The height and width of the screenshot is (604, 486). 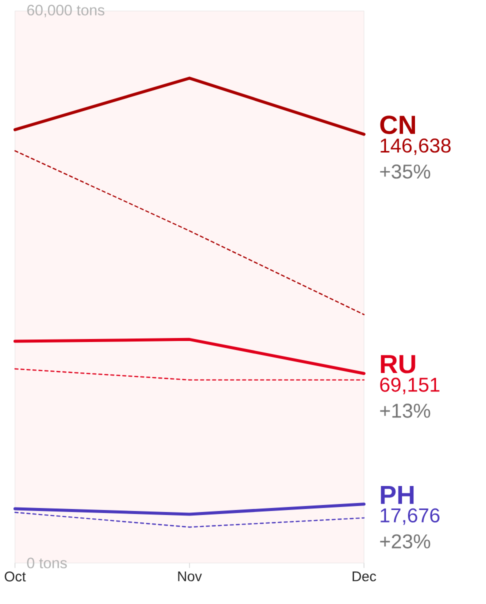 What do you see at coordinates (397, 125) in the screenshot?
I see `series-label: CN` at bounding box center [397, 125].